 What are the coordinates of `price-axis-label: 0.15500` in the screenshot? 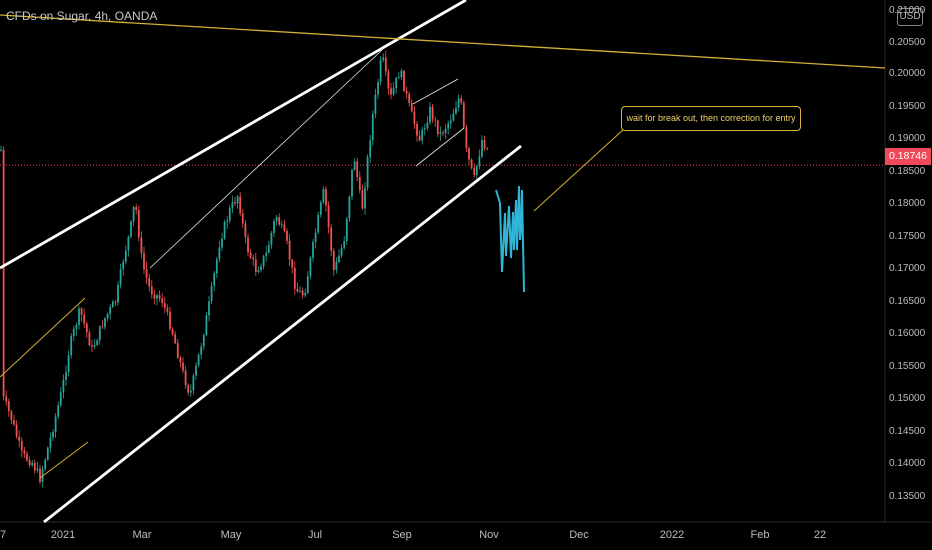 It's located at (907, 366).